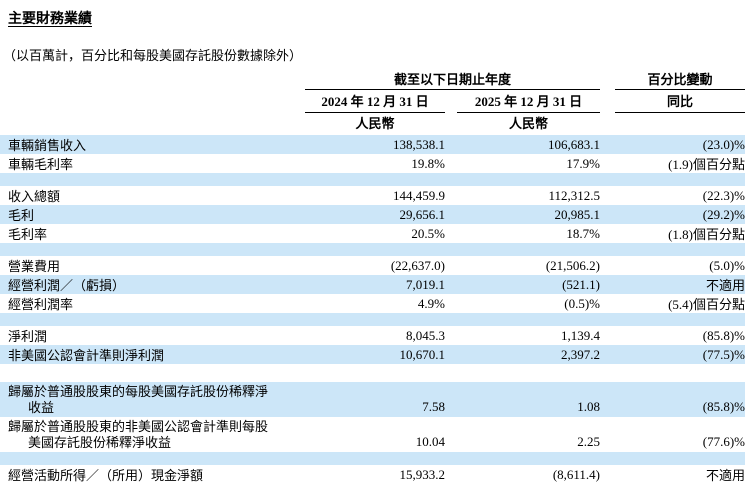  I want to click on header-date-row: 2024 年 12 月 31 日 2025 年 12 月 31 日 同比, so click(373, 101).